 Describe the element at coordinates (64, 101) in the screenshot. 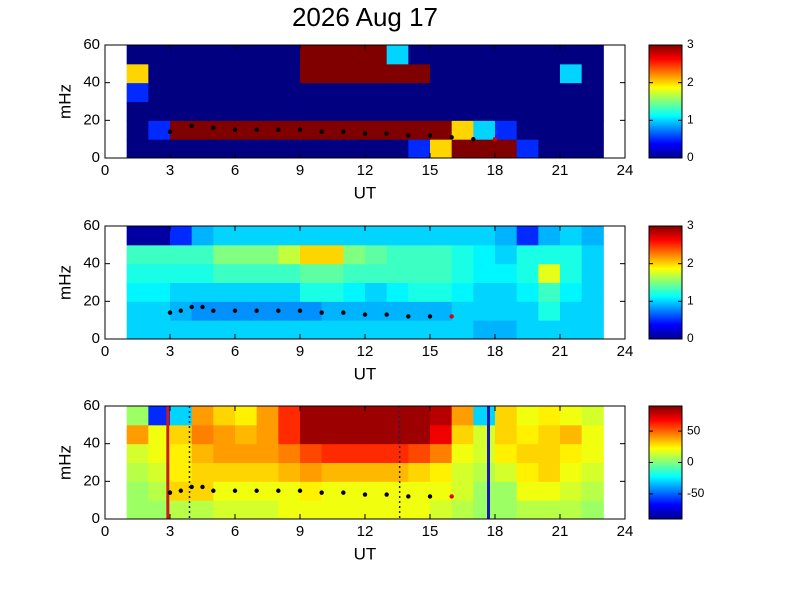

I see `y-axis-label: mHz` at that location.